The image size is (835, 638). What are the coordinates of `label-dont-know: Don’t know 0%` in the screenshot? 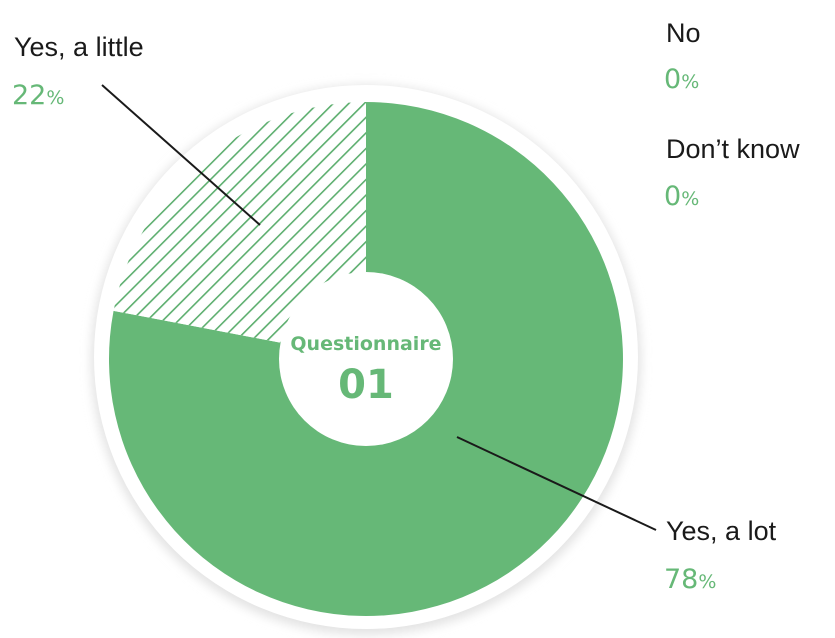 It's located at (732, 173).